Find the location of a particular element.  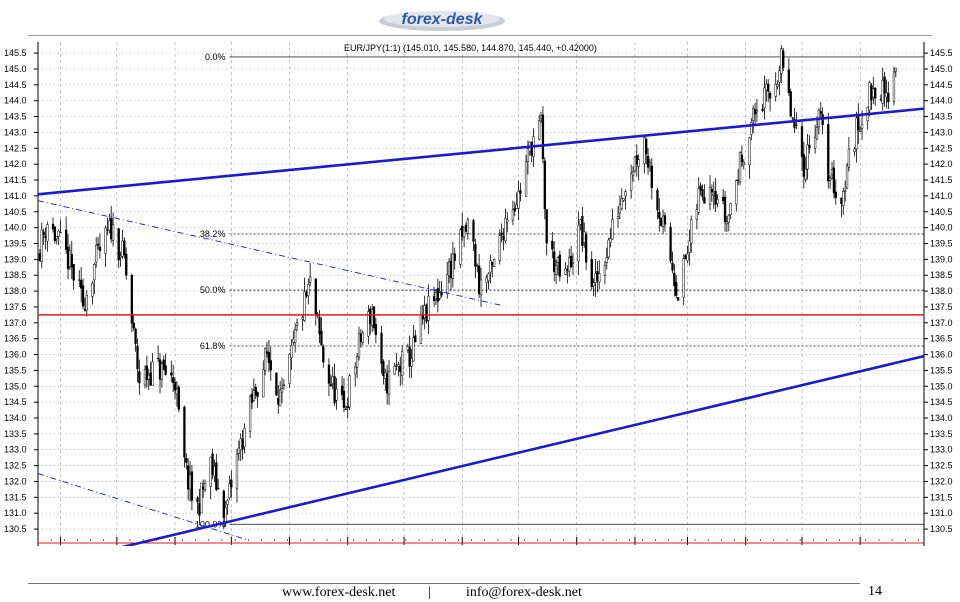

y-tick-label-left: 141.5 is located at coordinates (15, 180).